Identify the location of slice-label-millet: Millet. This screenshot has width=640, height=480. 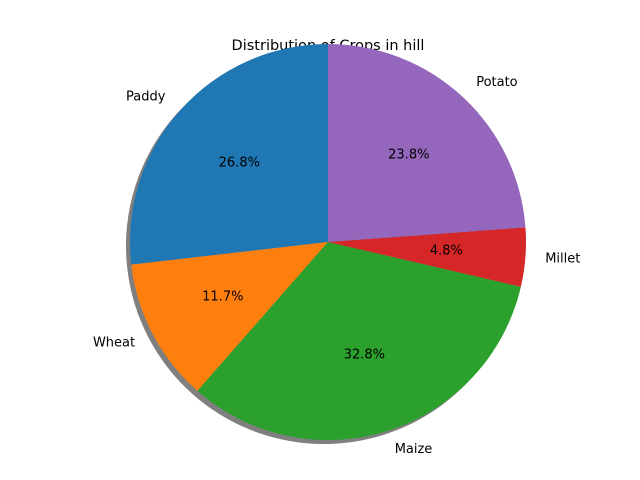
(562, 258).